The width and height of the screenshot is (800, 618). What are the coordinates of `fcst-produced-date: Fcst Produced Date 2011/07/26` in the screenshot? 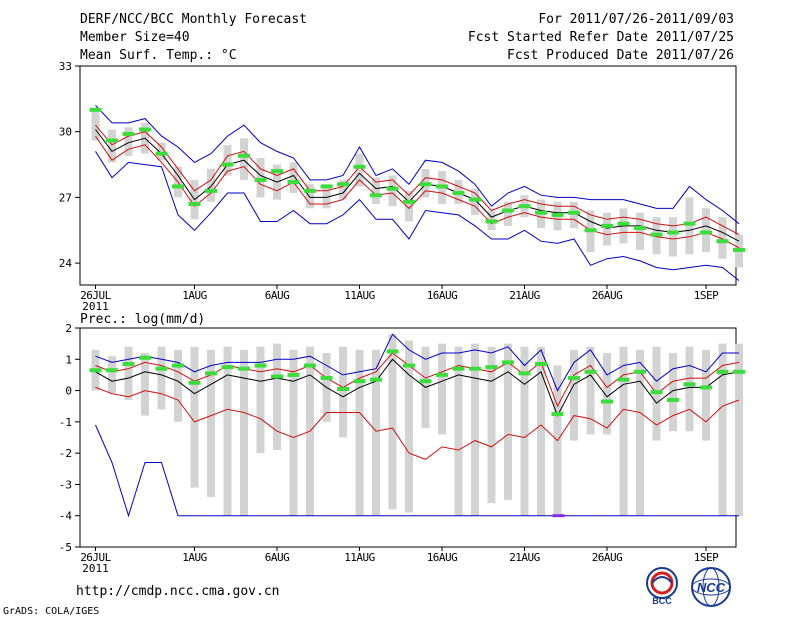 It's located at (620, 55).